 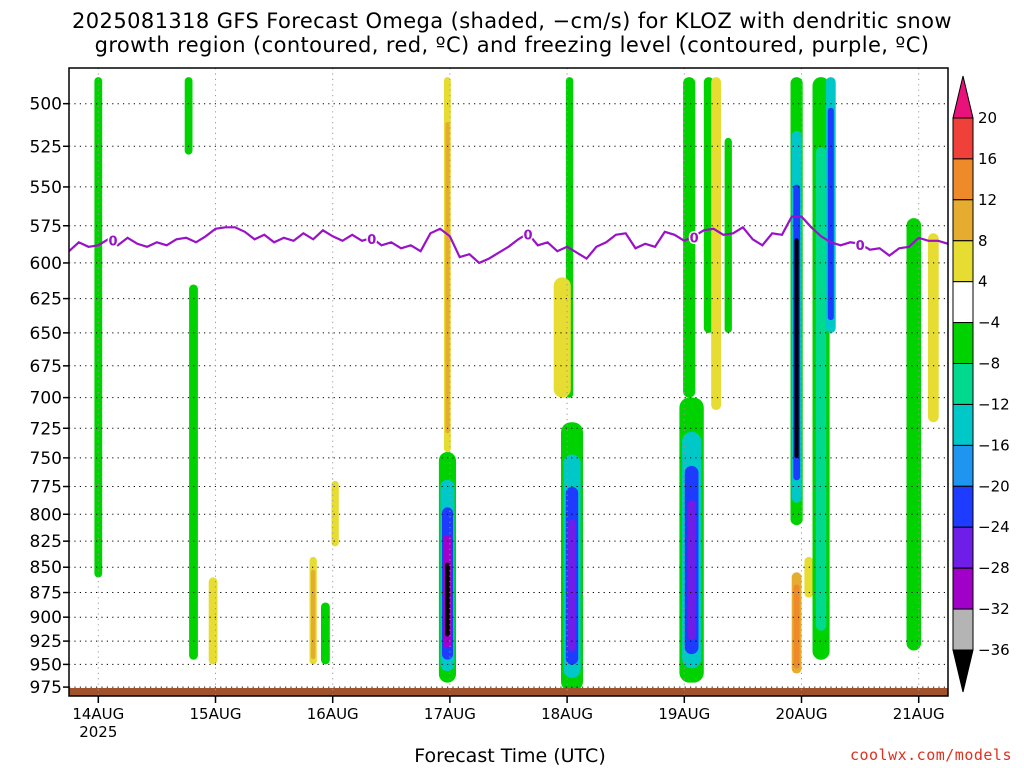 I want to click on colorbar-label: −36, so click(x=994, y=650).